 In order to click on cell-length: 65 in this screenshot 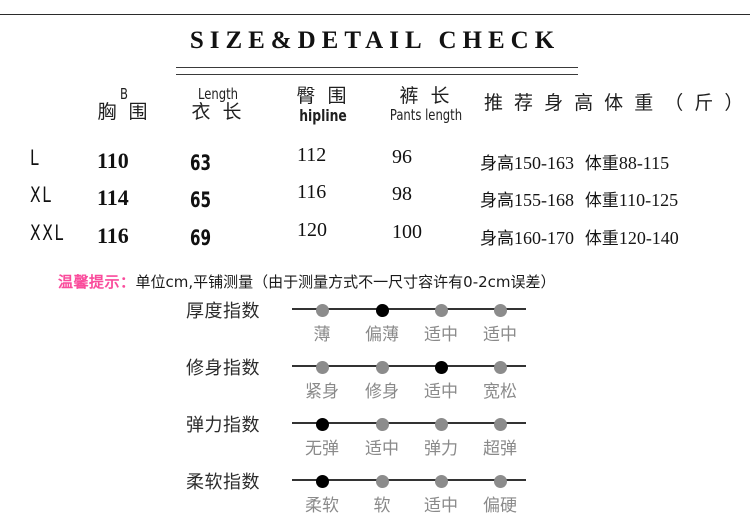, I will do `click(201, 200)`.